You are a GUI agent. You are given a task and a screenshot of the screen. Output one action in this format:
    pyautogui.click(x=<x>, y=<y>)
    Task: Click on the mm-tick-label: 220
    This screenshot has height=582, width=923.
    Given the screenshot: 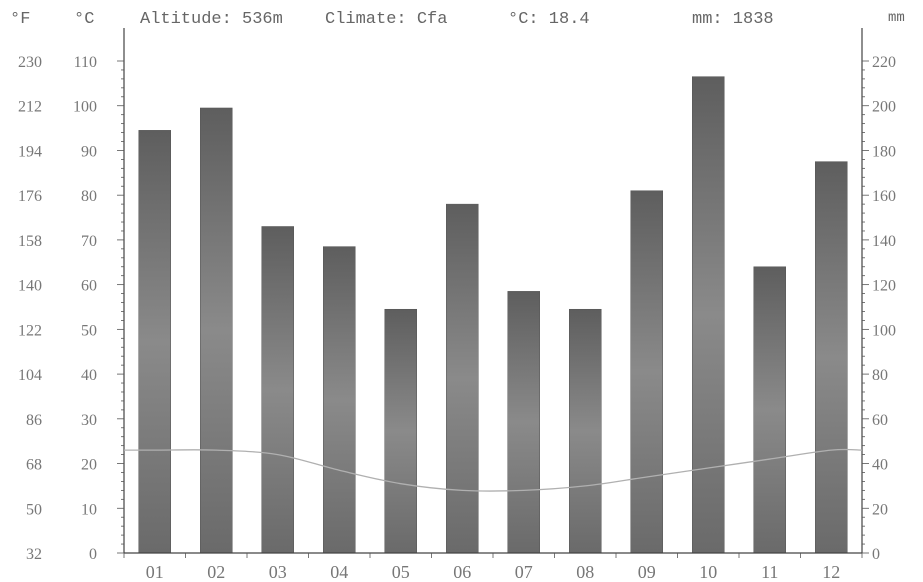 What is the action you would take?
    pyautogui.click(x=884, y=62)
    